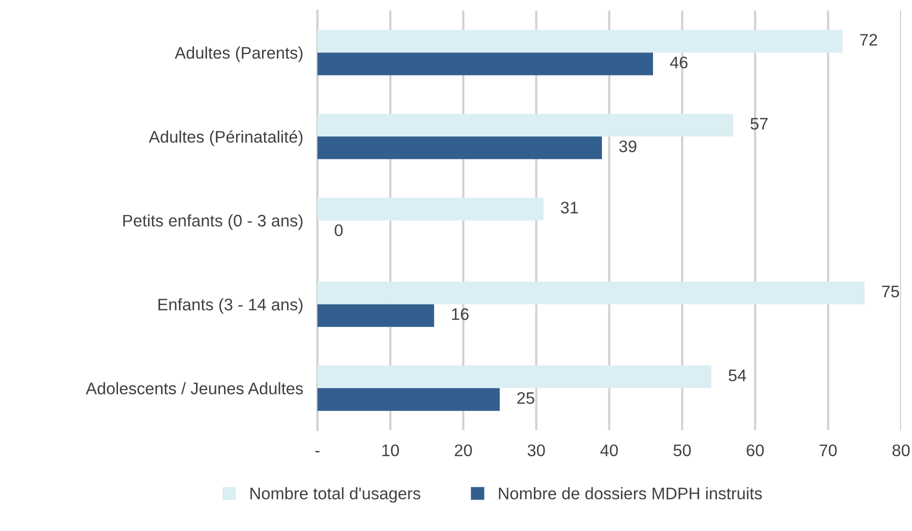 The width and height of the screenshot is (912, 531). I want to click on data-label: 57, so click(759, 124).